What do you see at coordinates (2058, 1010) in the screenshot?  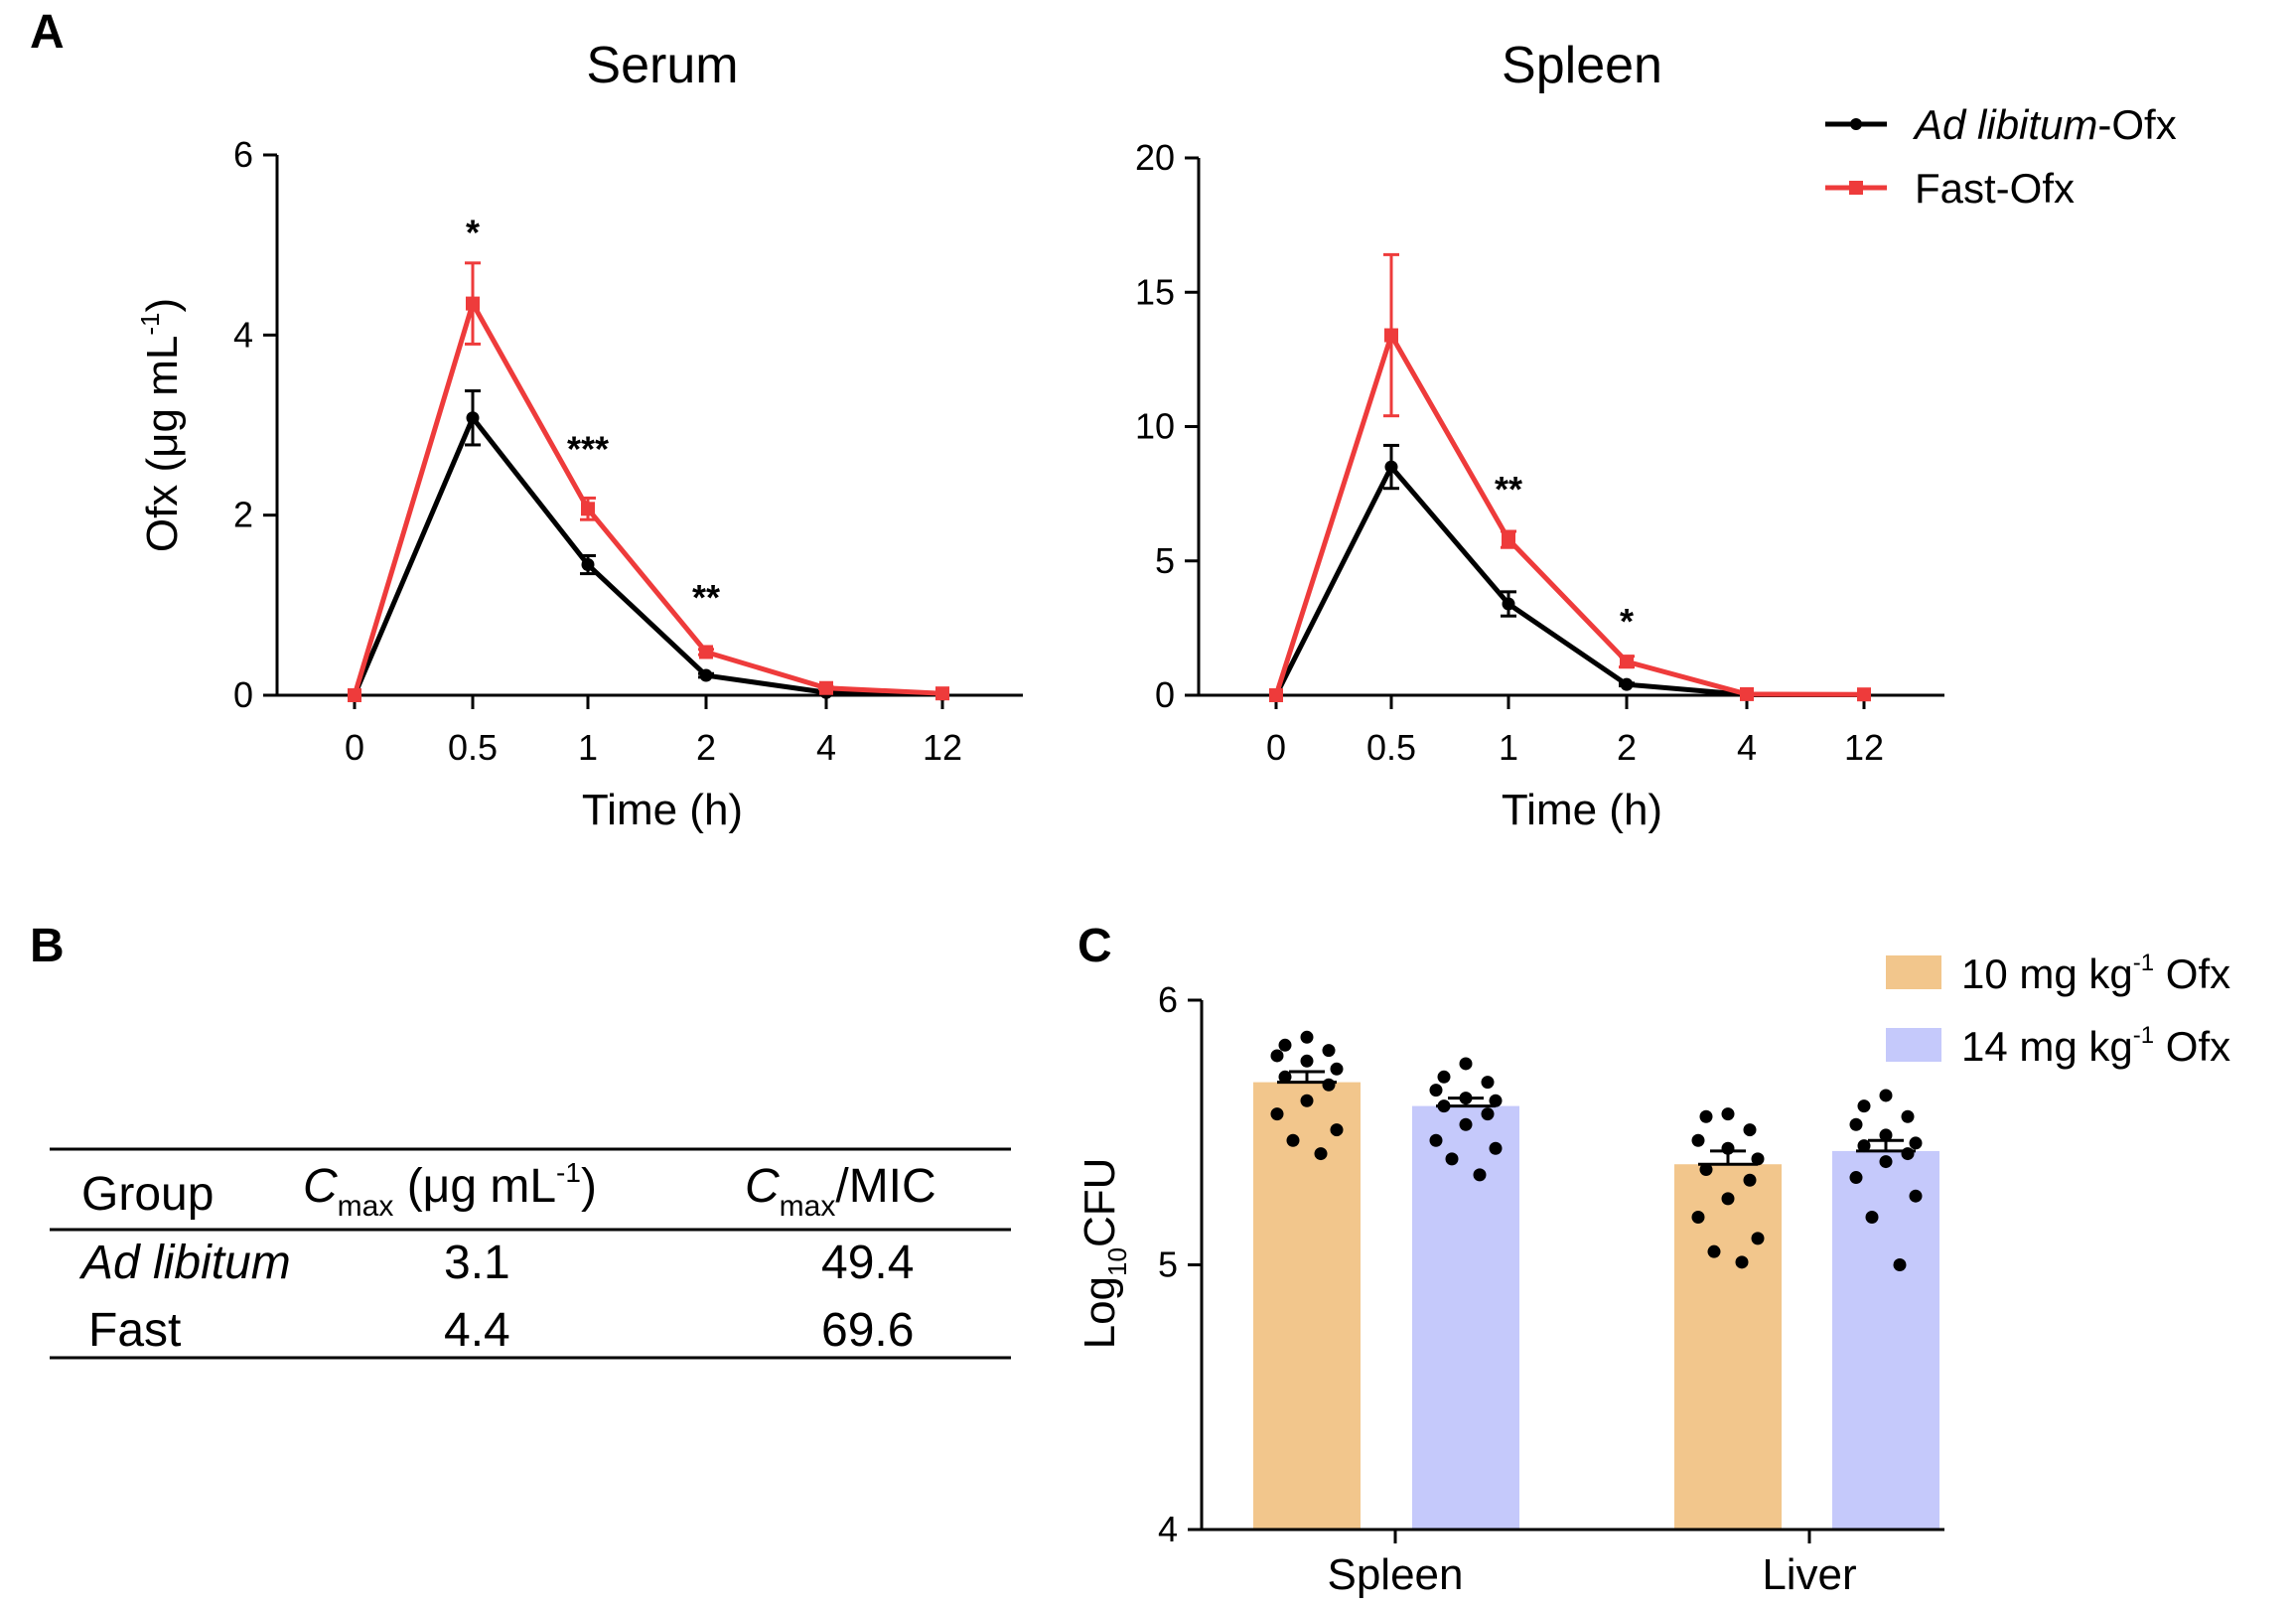 I see `bar-legend: 10 mg kg-1 Ofx 14 mg kg-1 Ofx` at bounding box center [2058, 1010].